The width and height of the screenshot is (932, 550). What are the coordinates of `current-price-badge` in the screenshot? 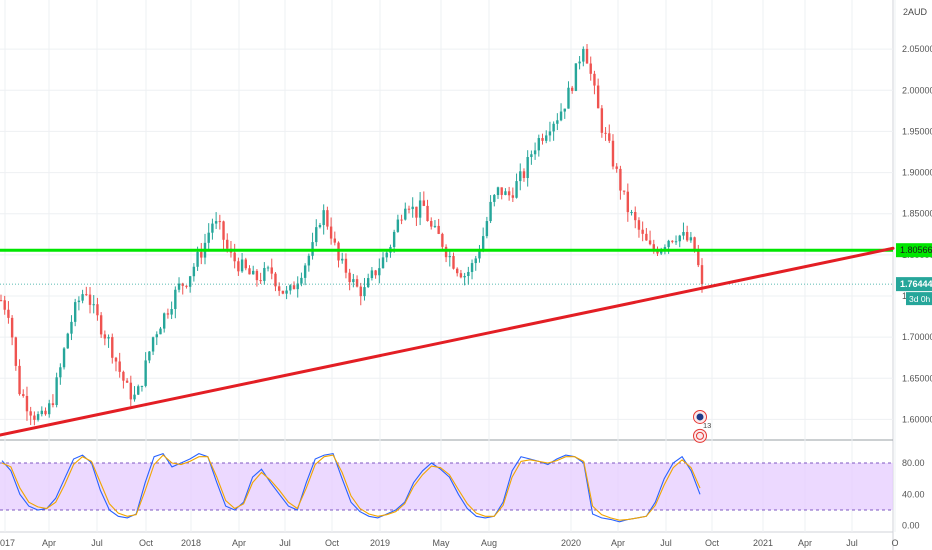 It's located at (914, 284).